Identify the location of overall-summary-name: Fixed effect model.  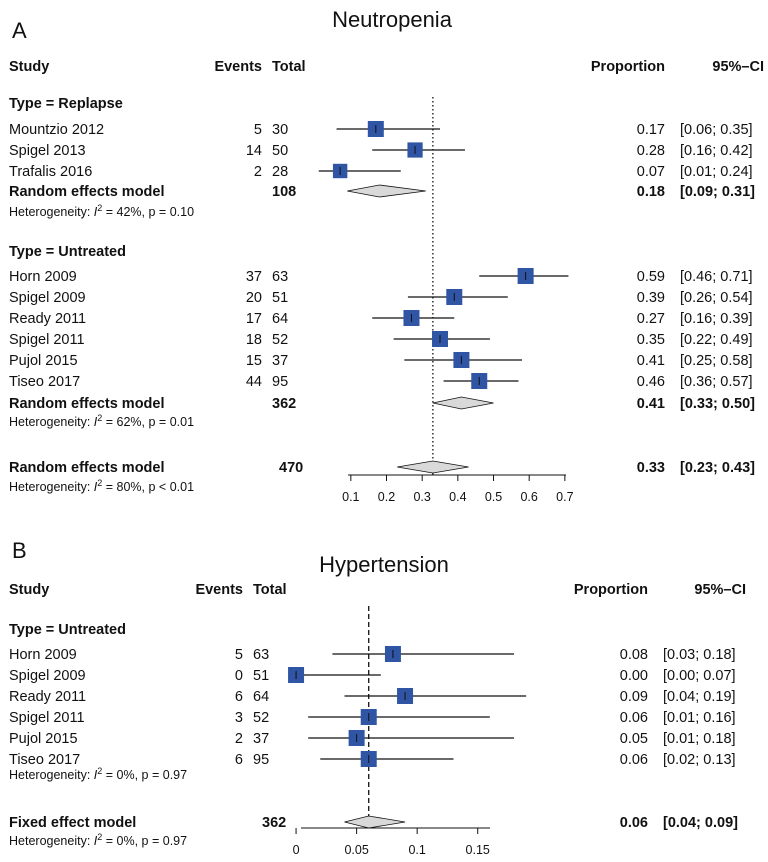
(72, 823).